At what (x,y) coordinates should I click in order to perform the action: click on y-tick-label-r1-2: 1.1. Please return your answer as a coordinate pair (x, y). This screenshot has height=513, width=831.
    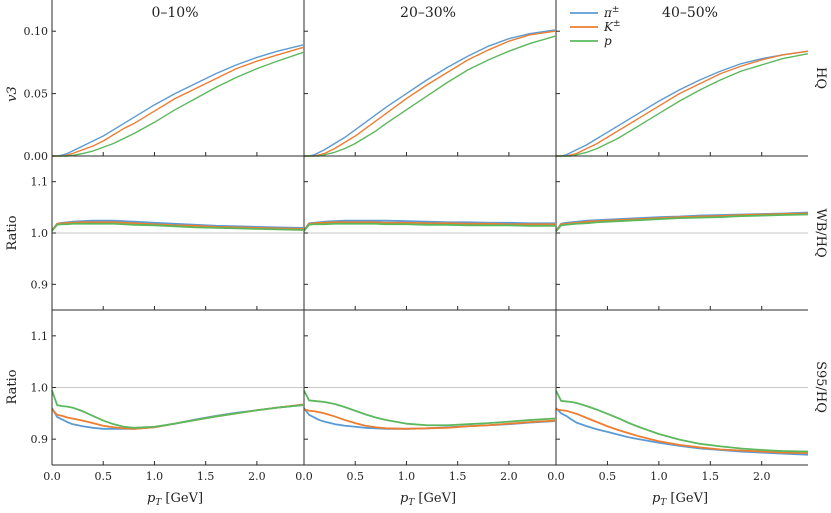
    Looking at the image, I should click on (40, 182).